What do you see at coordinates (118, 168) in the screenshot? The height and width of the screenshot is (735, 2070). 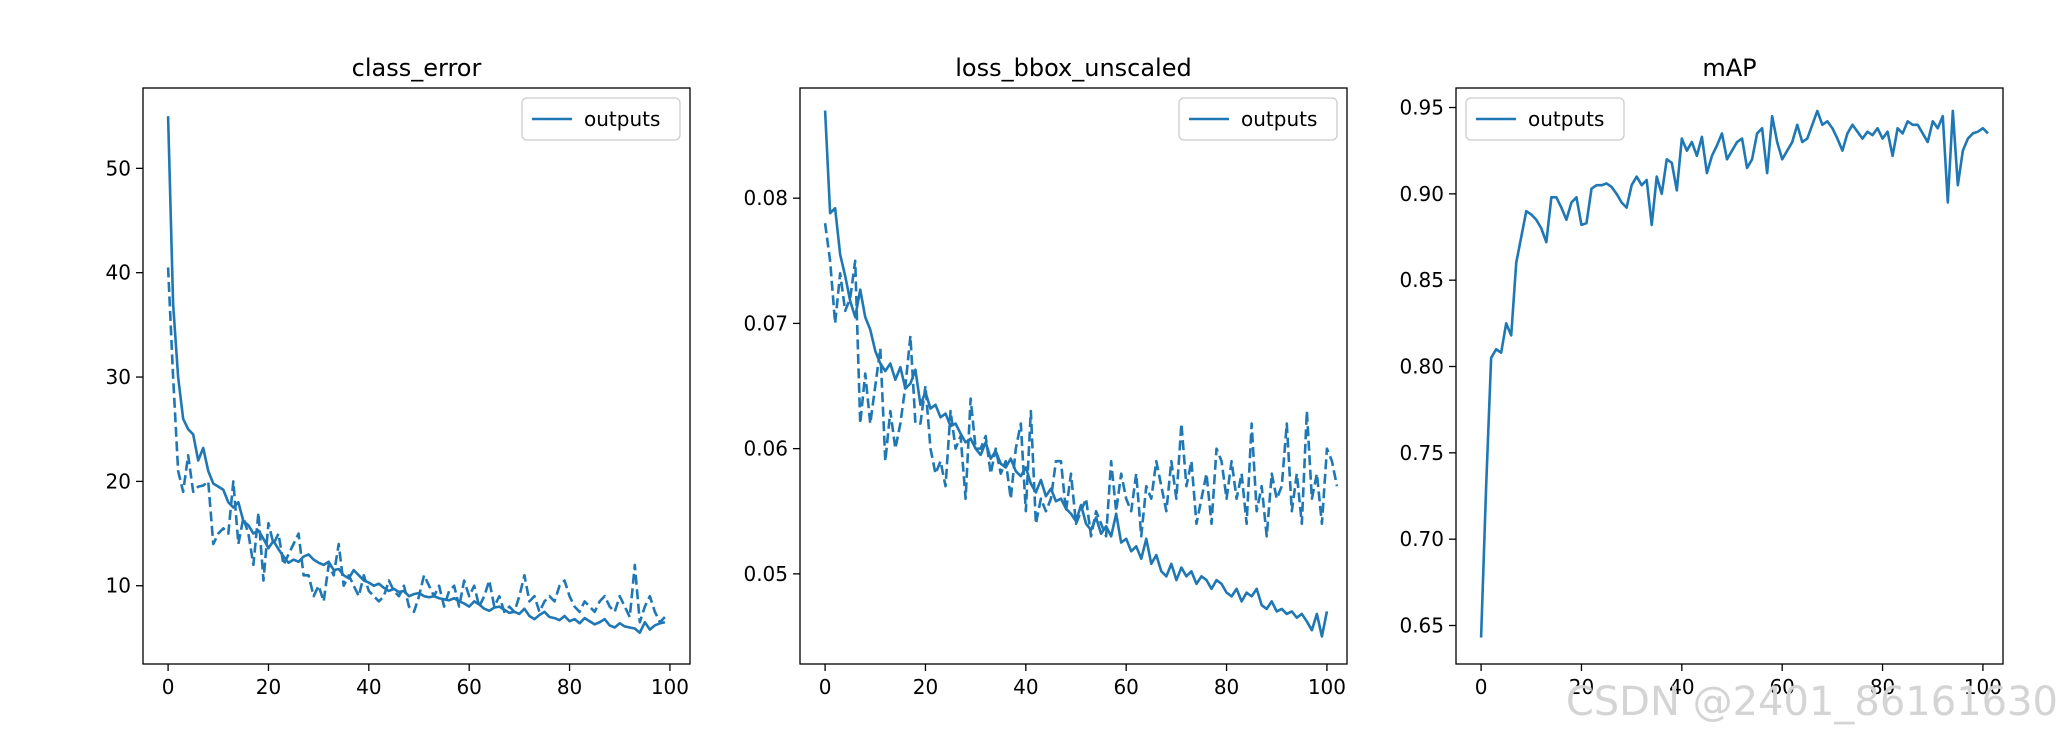 I see `y-tick-label: 50` at bounding box center [118, 168].